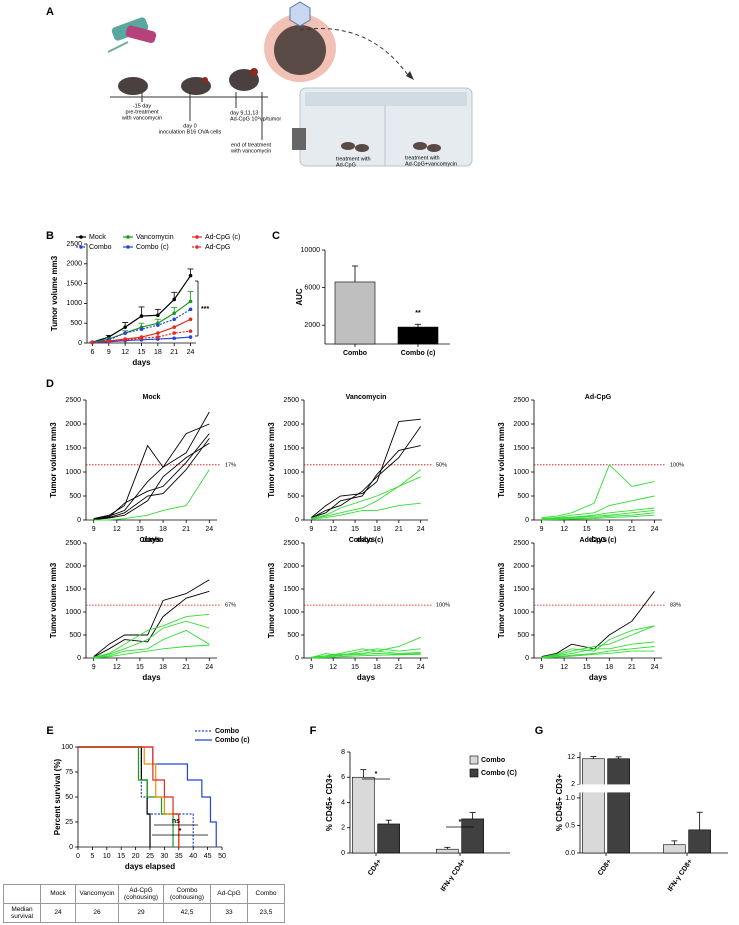 The height and width of the screenshot is (925, 739). Describe the element at coordinates (313, 731) in the screenshot. I see `panel-letter: F` at that location.